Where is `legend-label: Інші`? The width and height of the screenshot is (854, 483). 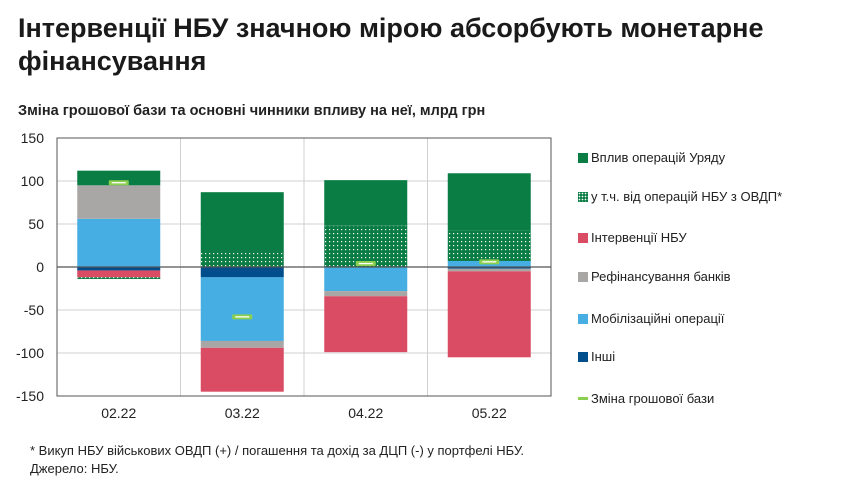 legend-label: Інші is located at coordinates (603, 356).